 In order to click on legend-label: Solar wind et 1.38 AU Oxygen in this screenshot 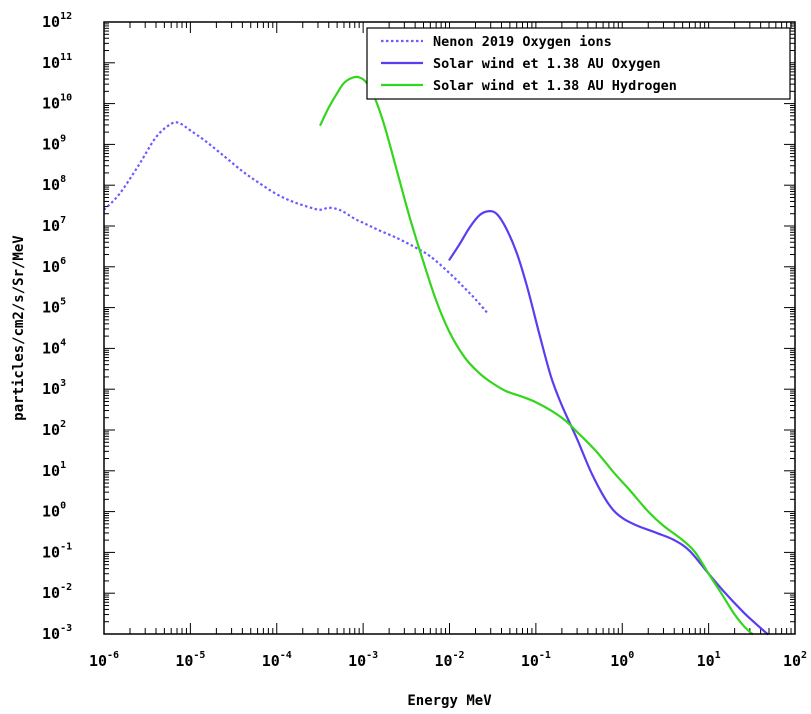, I will do `click(547, 64)`.